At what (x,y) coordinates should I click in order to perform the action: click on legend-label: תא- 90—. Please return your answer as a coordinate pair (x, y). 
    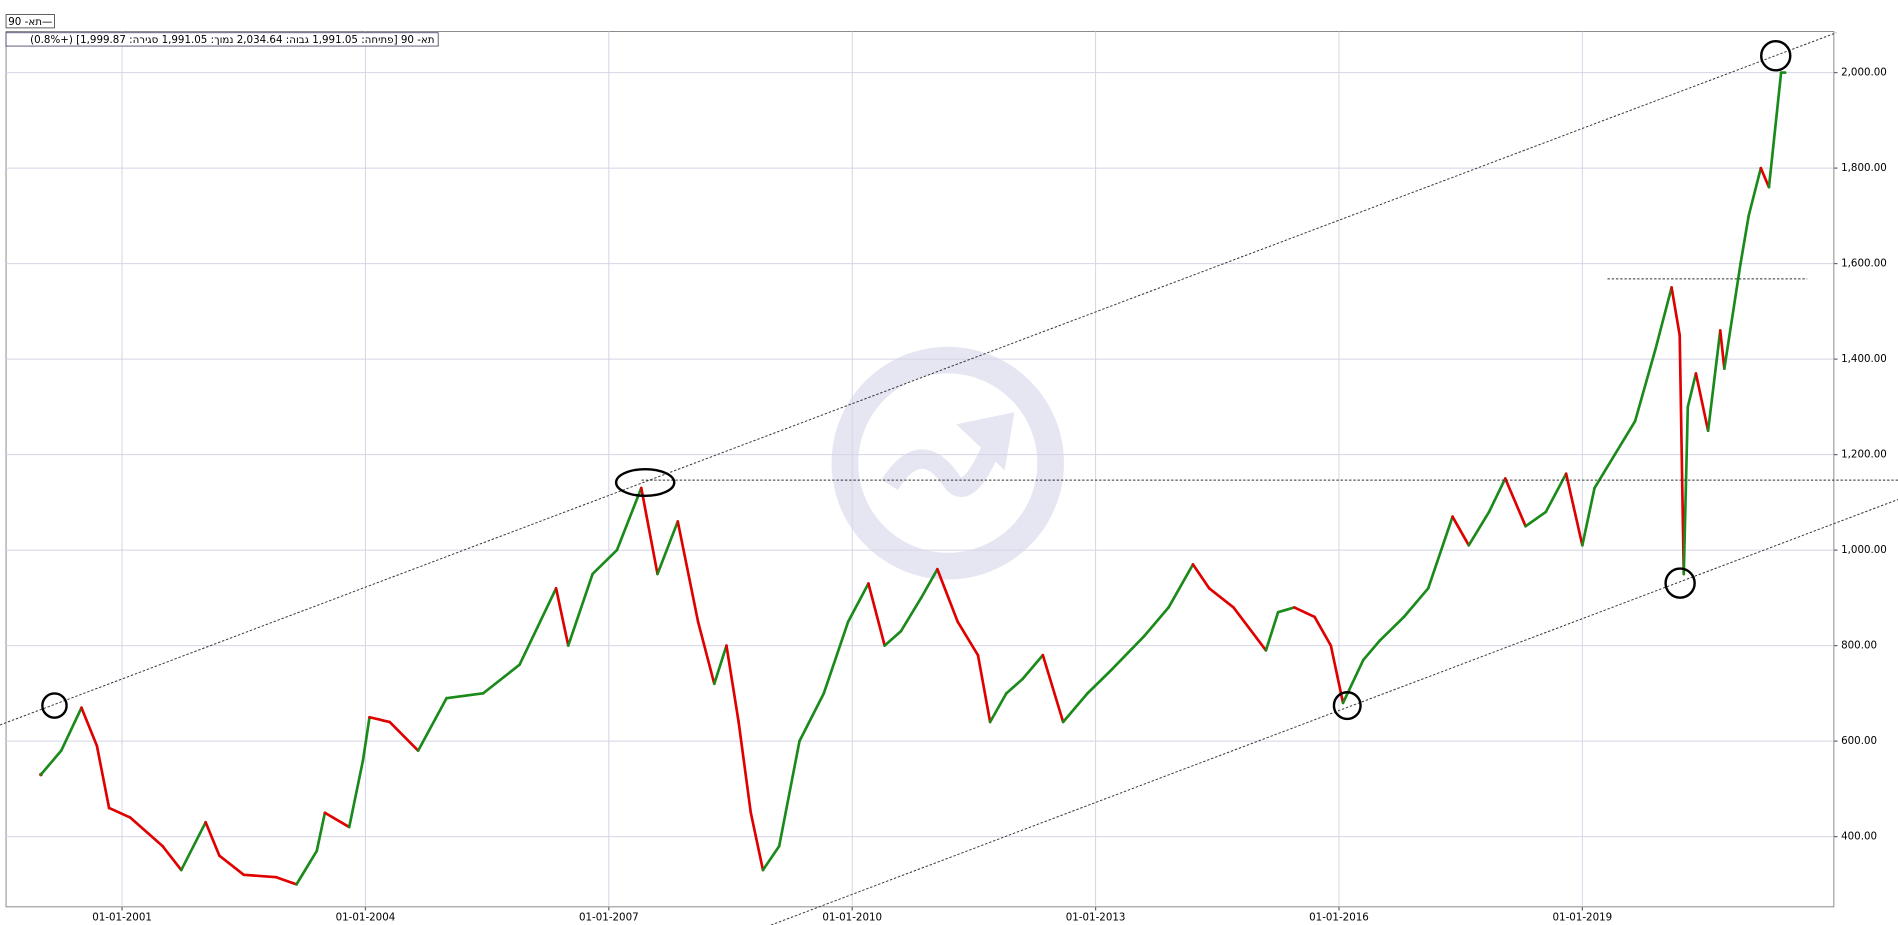
    Looking at the image, I should click on (30, 22).